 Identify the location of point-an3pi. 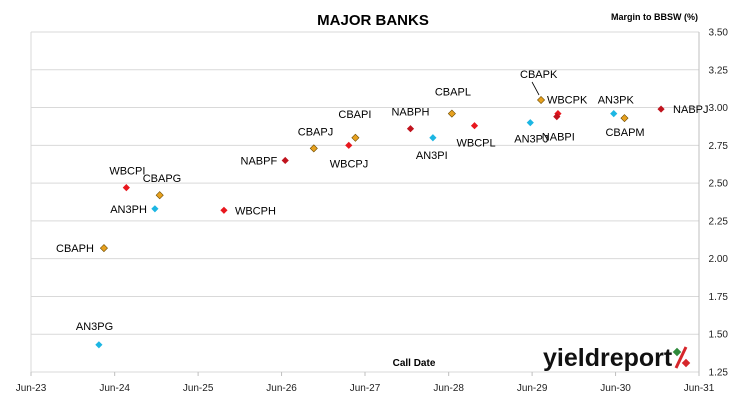
(433, 138).